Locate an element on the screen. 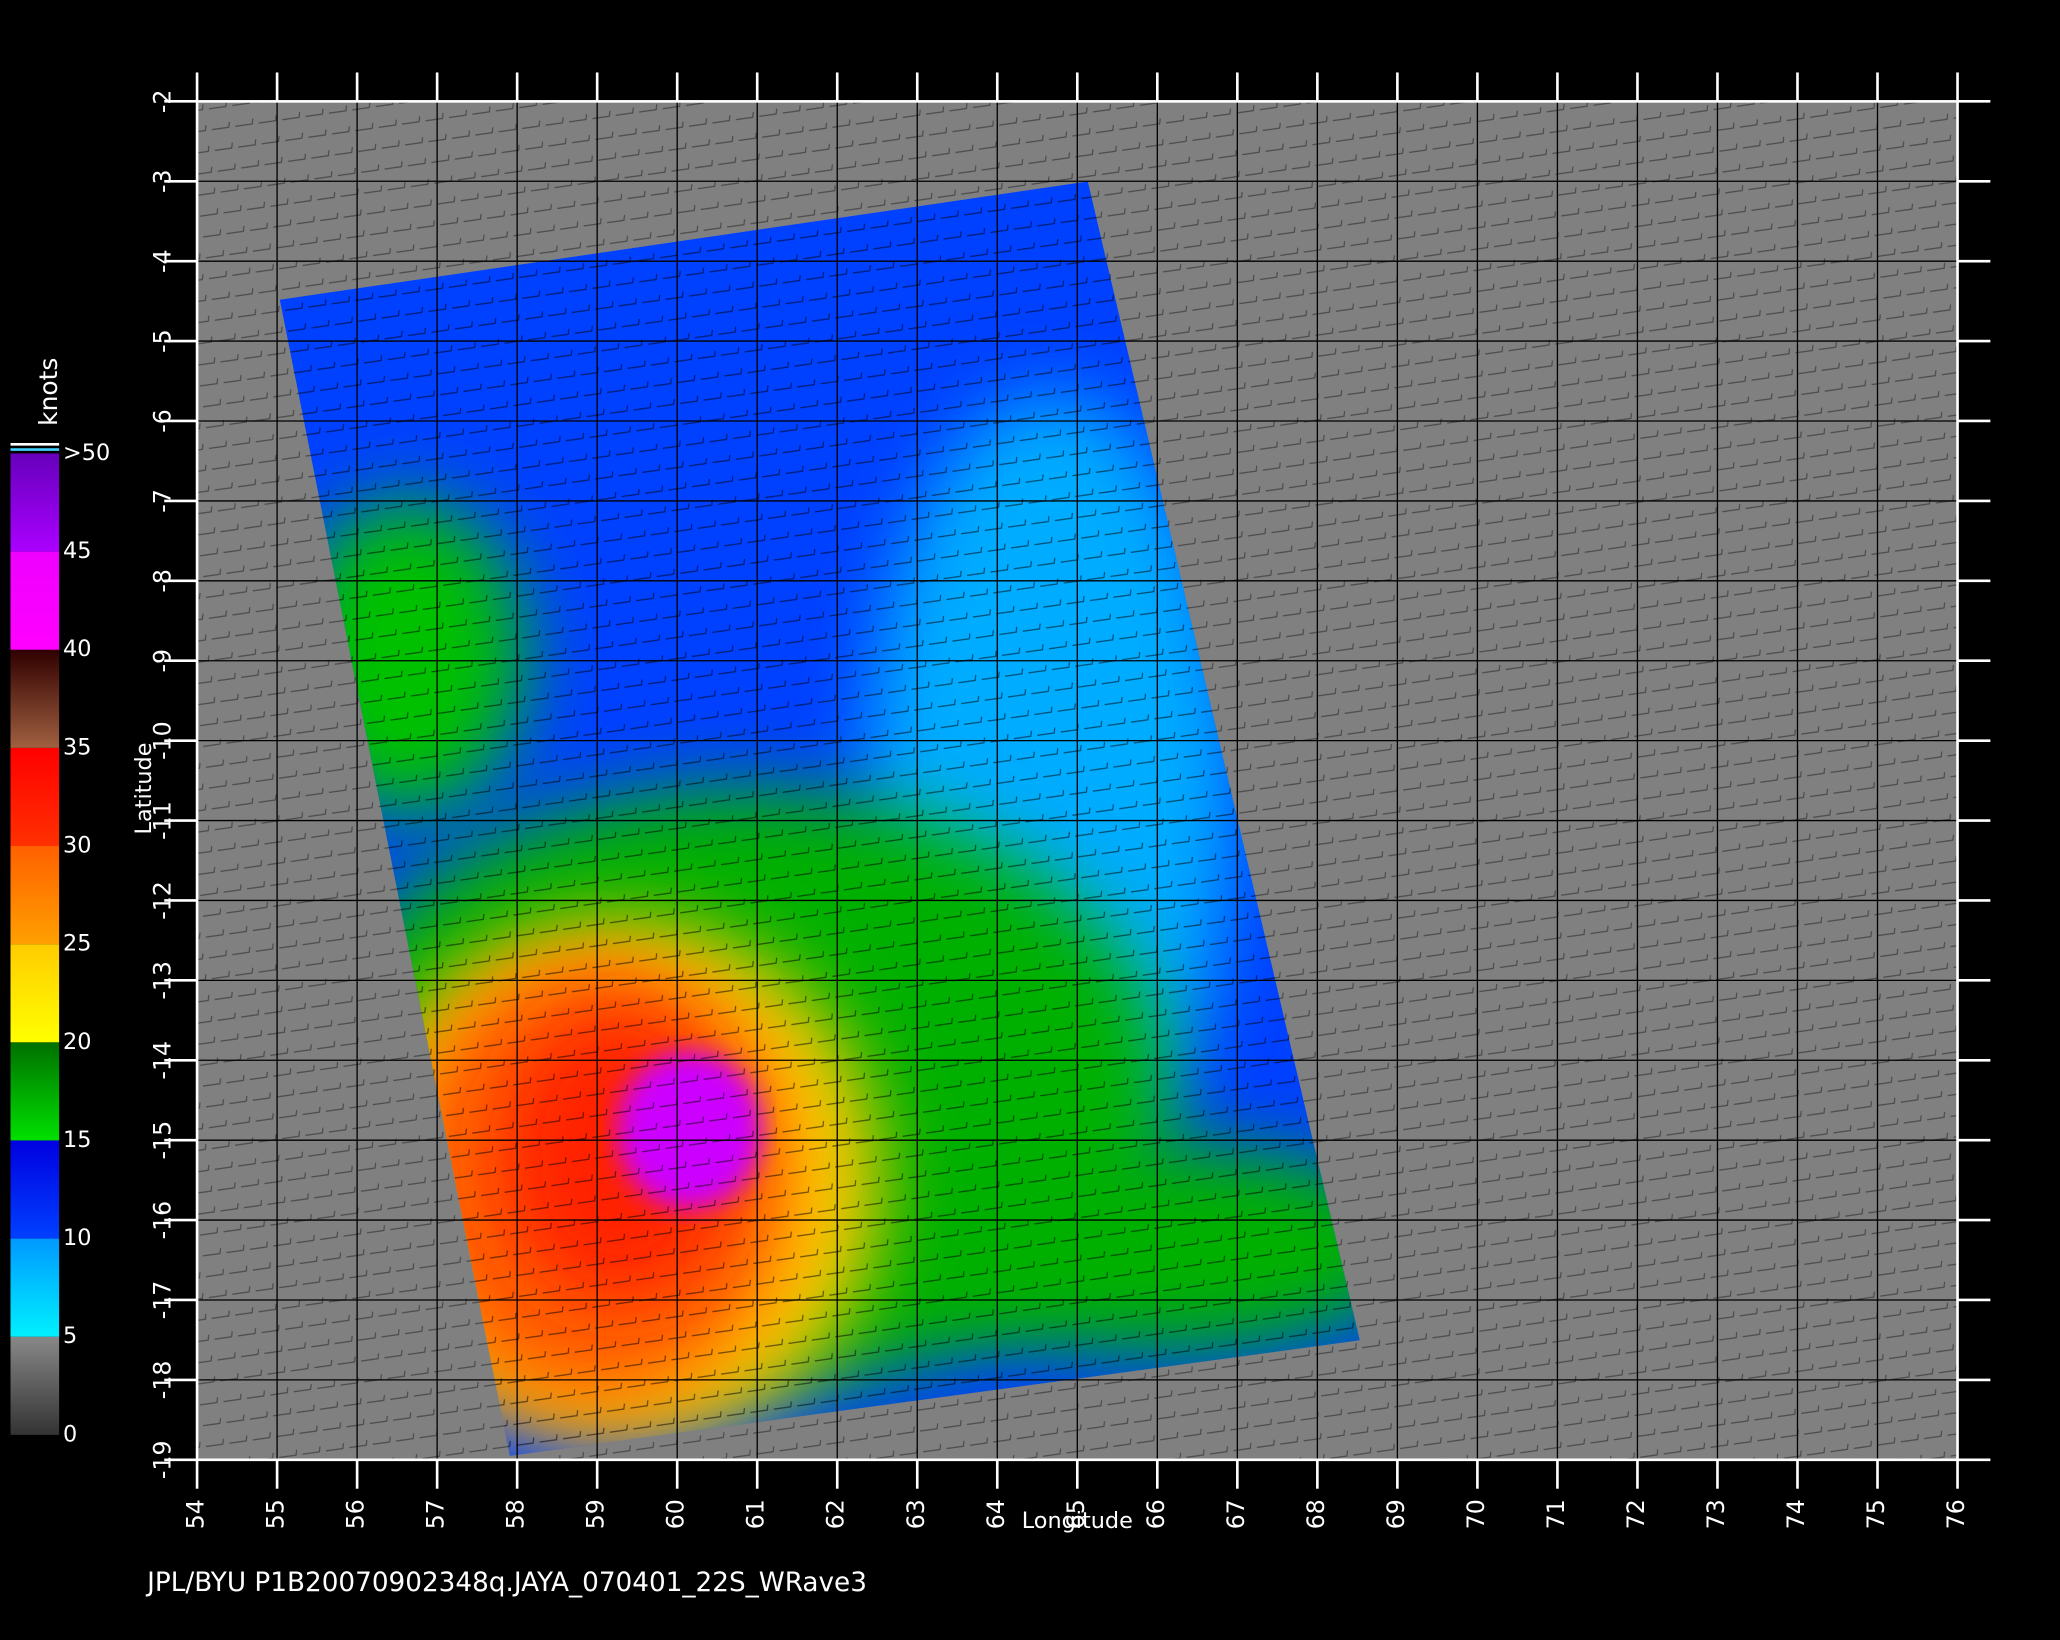  colorbar-label: >50 is located at coordinates (86, 453).